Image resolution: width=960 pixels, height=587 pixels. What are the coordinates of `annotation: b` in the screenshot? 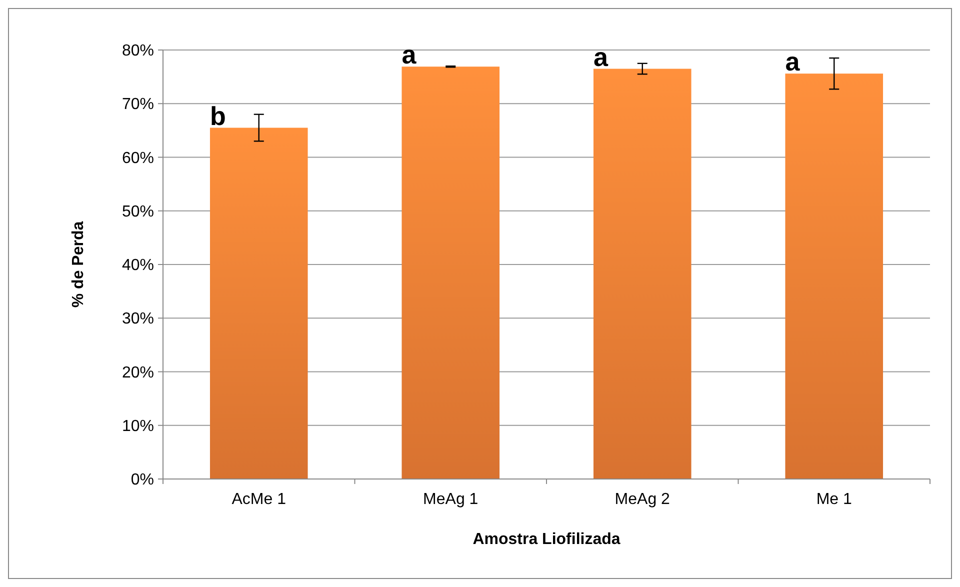 It's located at (218, 115).